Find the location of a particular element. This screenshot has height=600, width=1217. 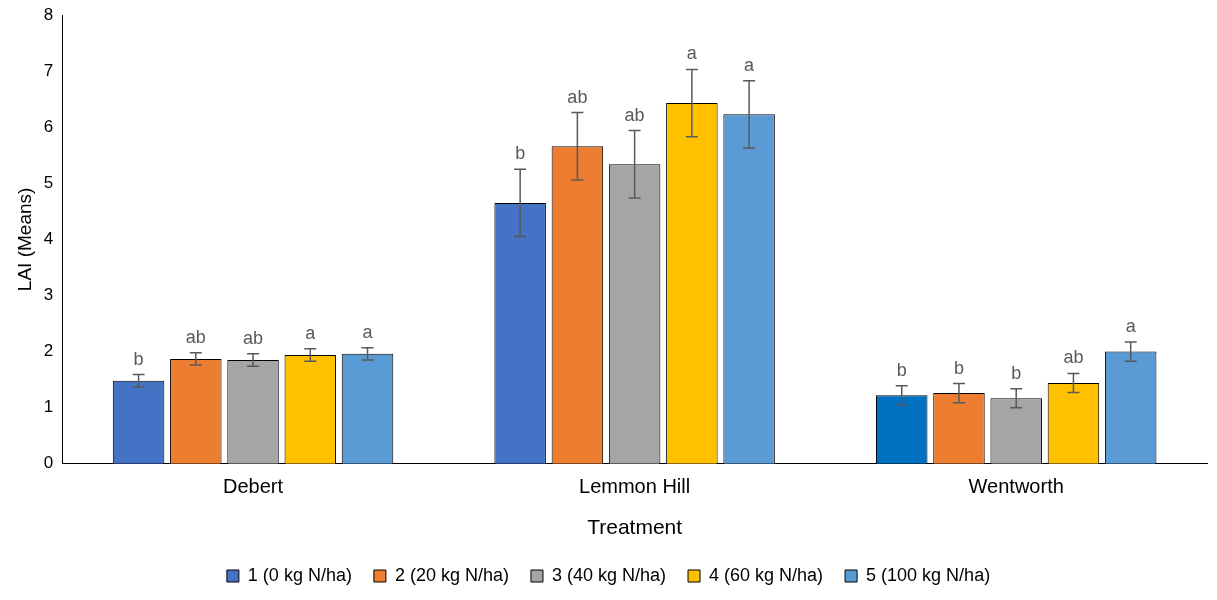

x-axis-title: Treatment is located at coordinates (635, 527).